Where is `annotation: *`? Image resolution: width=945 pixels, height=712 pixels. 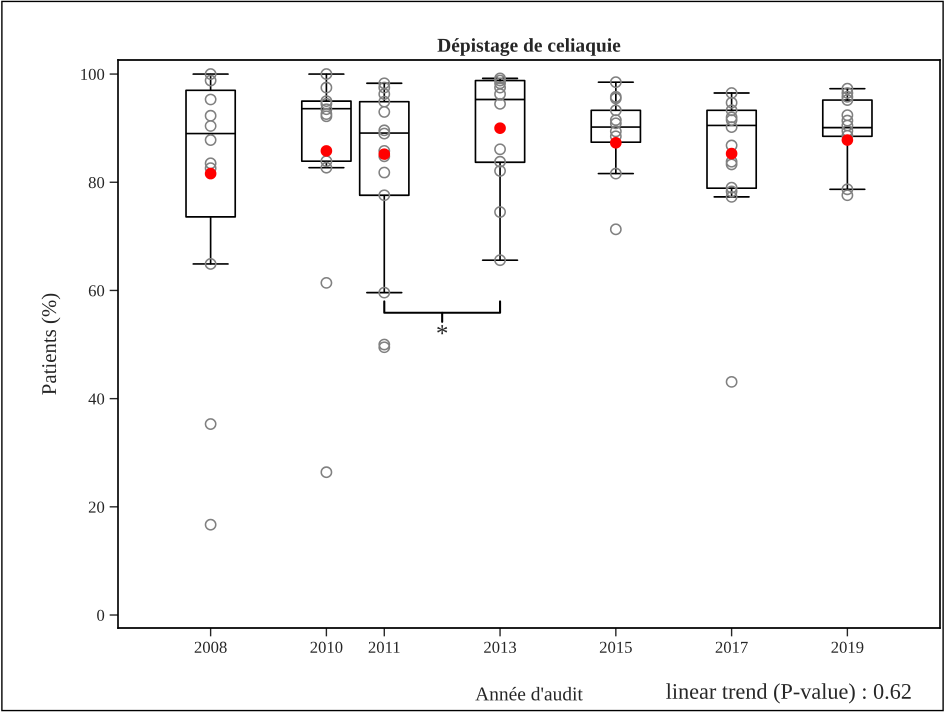 annotation: * is located at coordinates (442, 329).